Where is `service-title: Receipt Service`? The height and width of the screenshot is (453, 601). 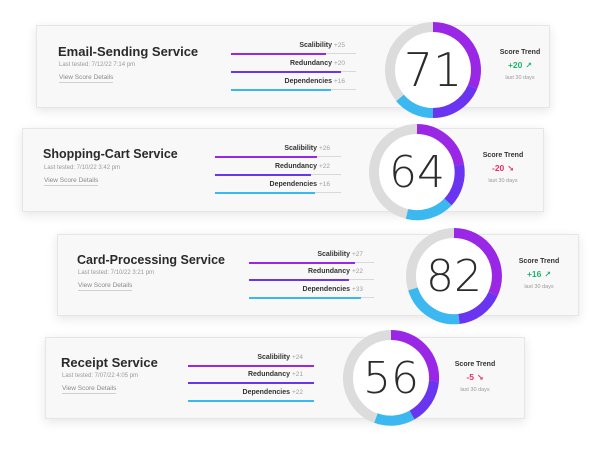
service-title: Receipt Service is located at coordinates (109, 362).